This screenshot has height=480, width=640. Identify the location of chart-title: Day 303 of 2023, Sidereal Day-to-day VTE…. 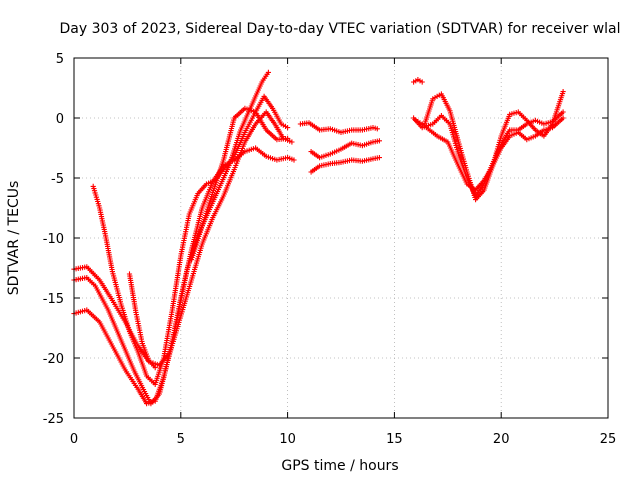
(339, 29).